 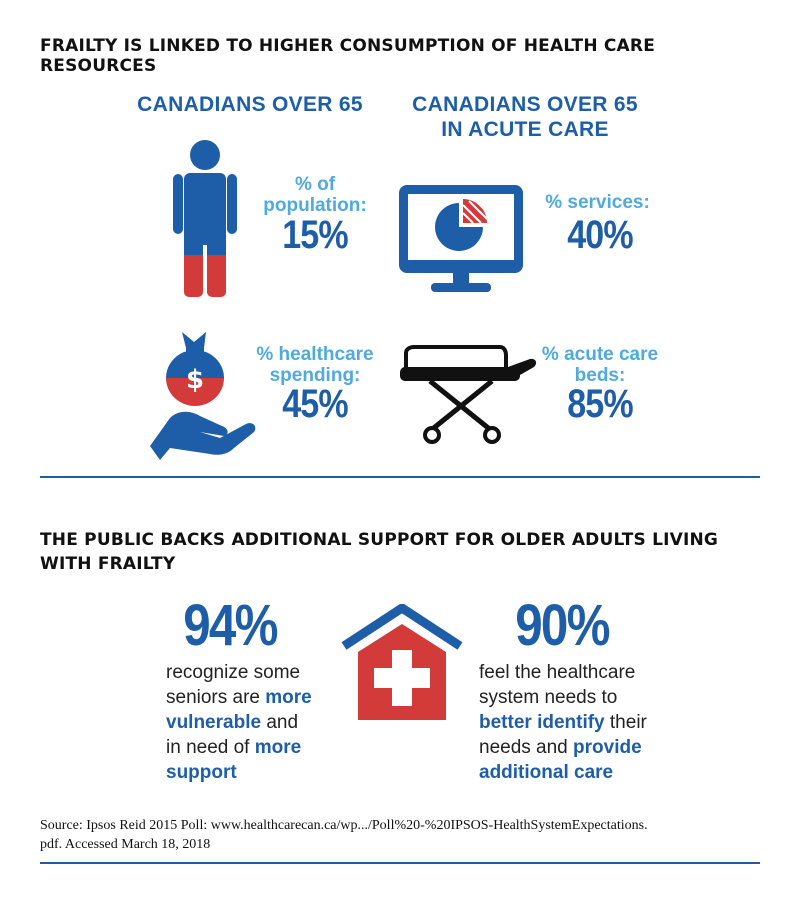 I want to click on spending-label-line1: % healthcare, so click(x=315, y=354).